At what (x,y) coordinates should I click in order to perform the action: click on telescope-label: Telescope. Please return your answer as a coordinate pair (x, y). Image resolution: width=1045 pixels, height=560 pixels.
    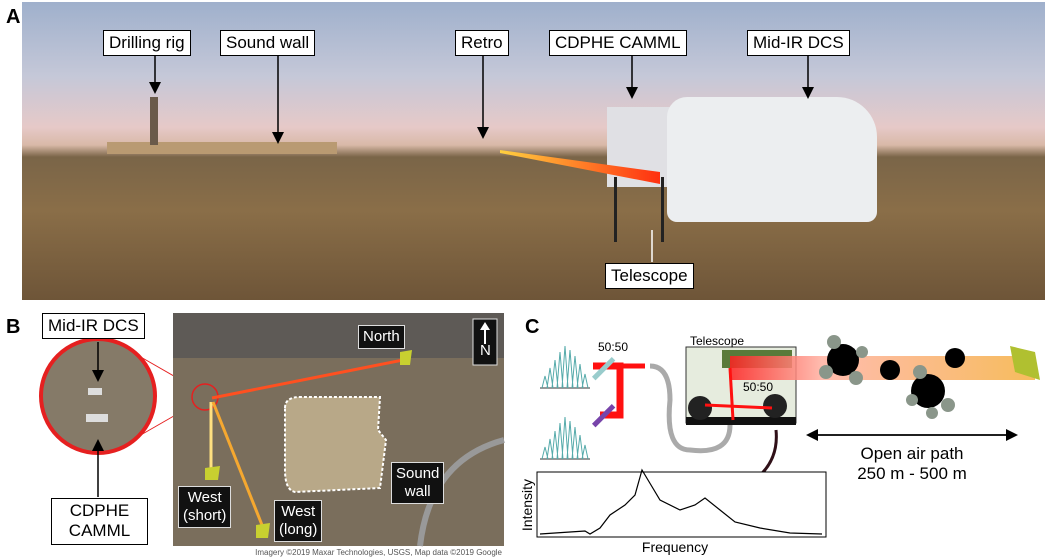
    Looking at the image, I should click on (717, 341).